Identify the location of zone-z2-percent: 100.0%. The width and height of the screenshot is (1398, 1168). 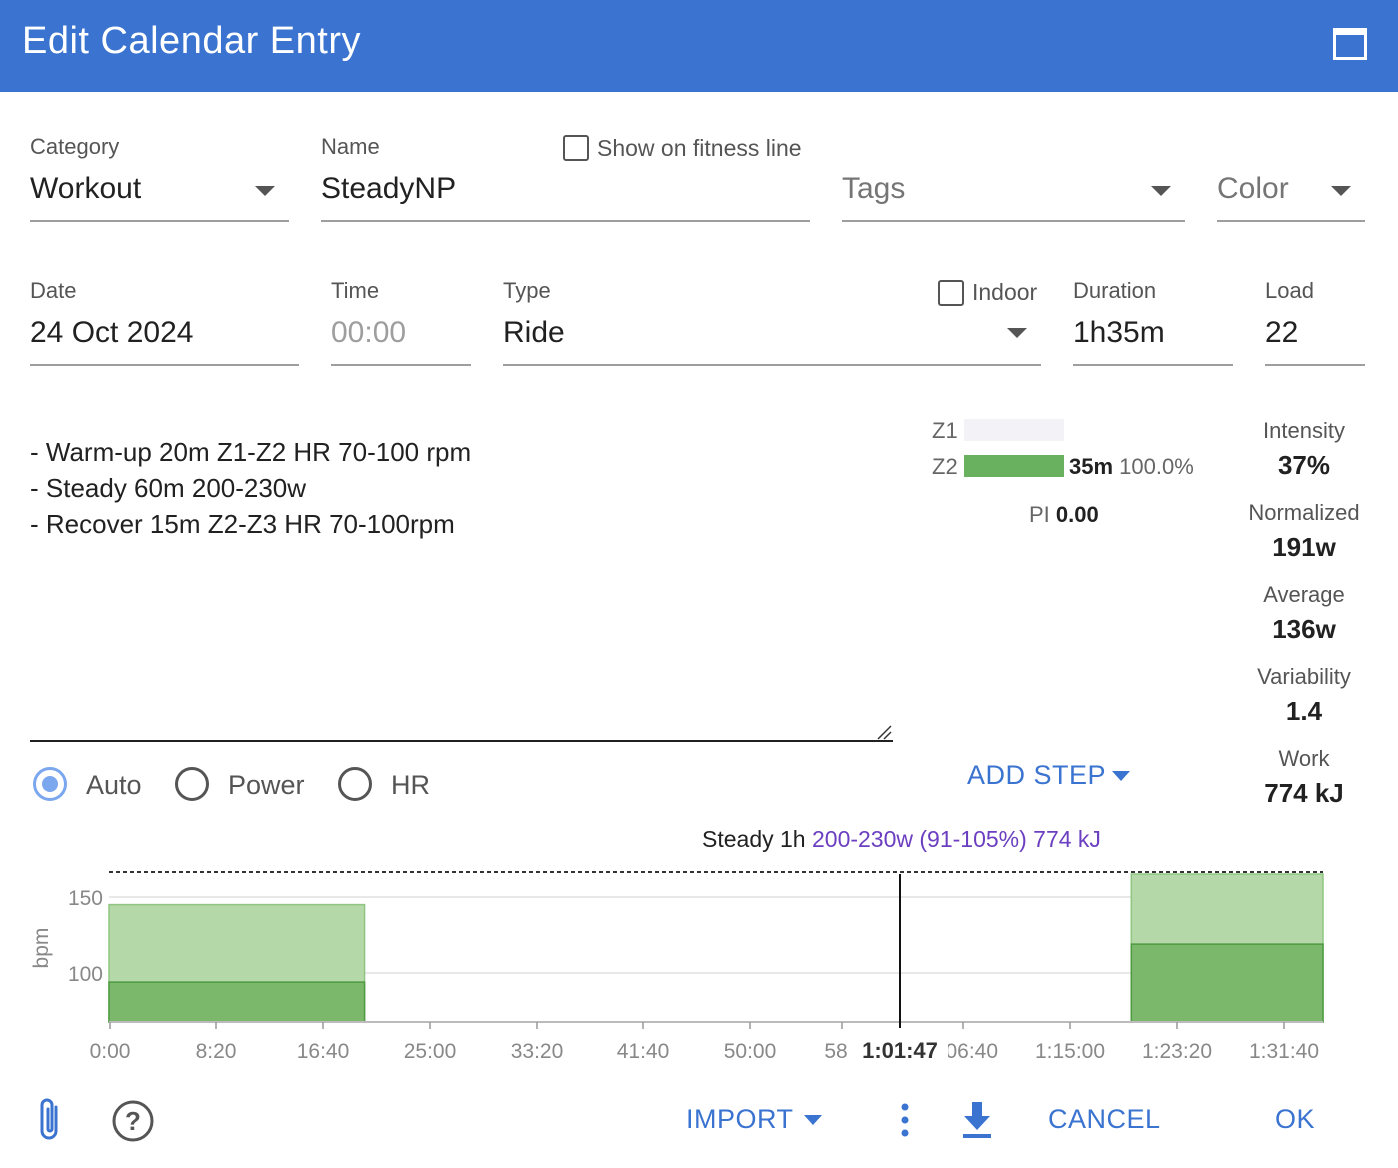
(1156, 466).